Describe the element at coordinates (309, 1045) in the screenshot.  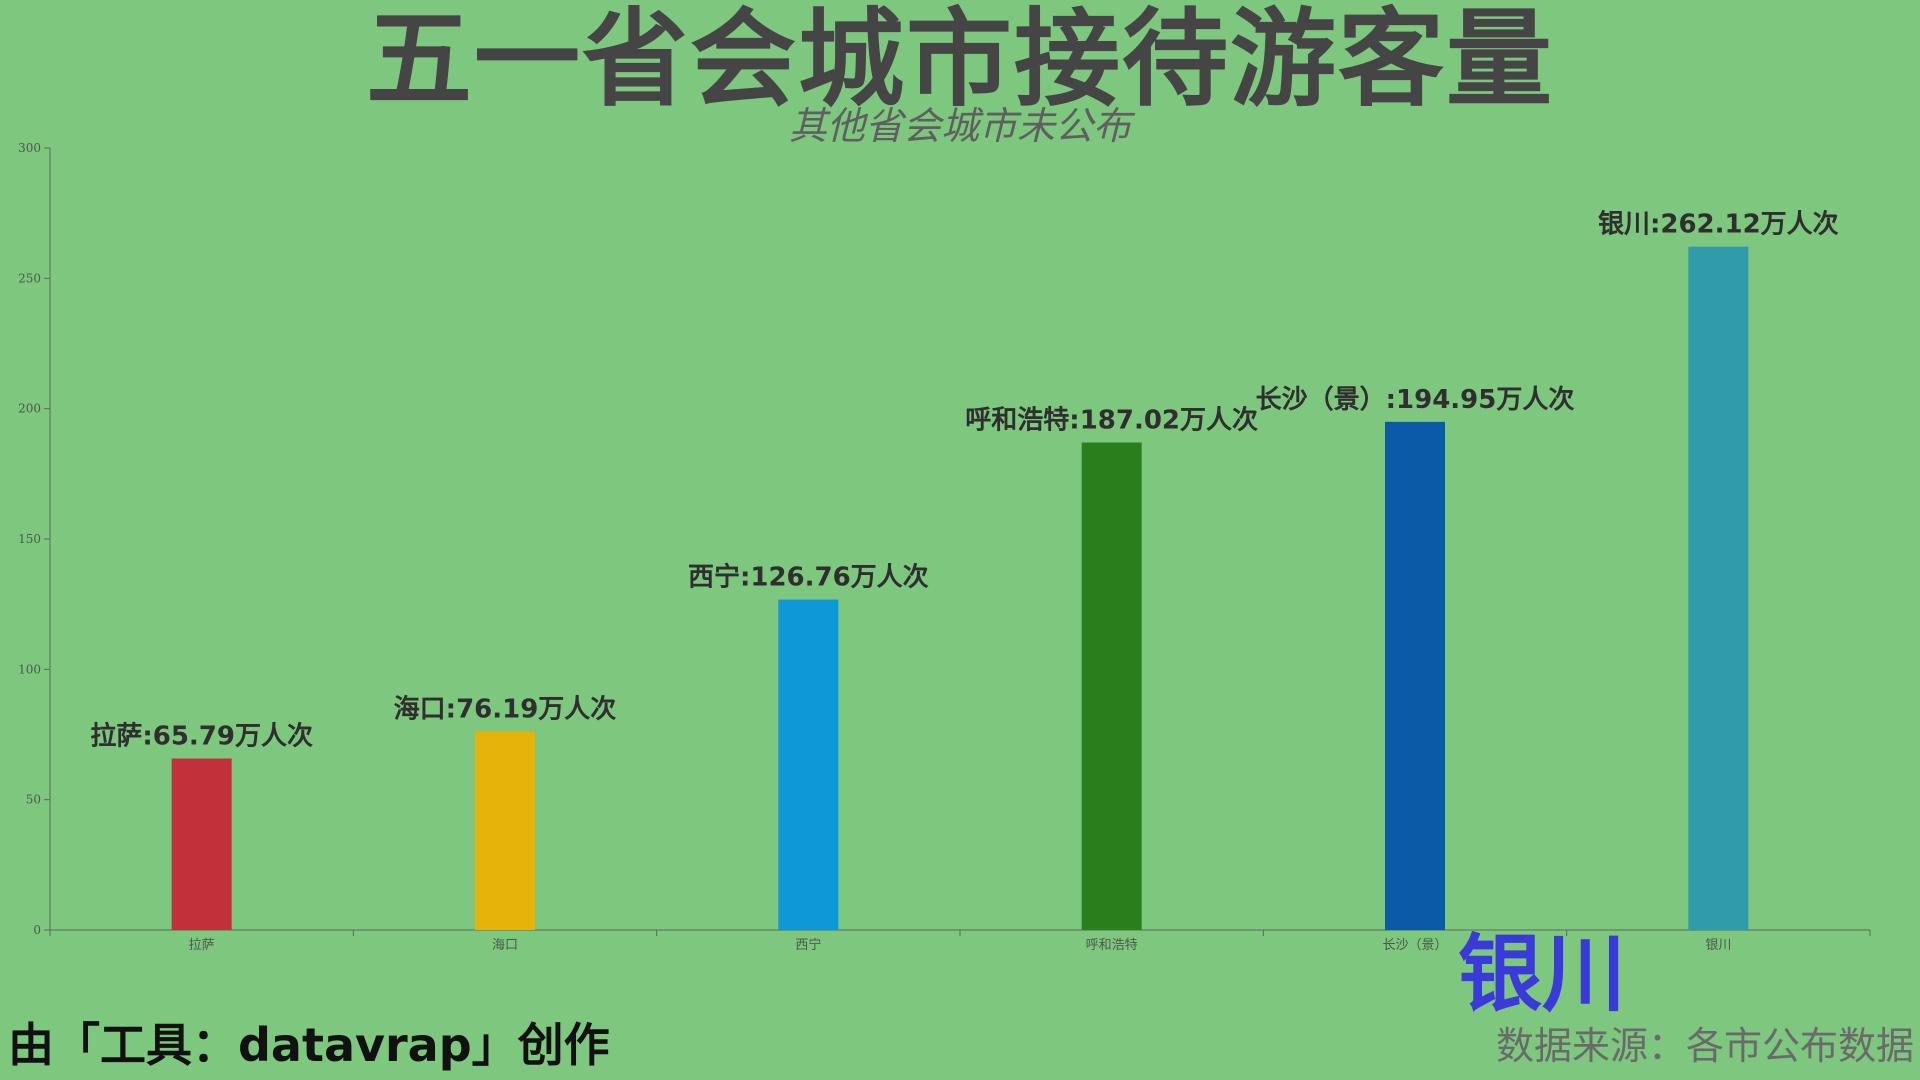
I see `credit-text: 由「工具：datavrap」创作` at that location.